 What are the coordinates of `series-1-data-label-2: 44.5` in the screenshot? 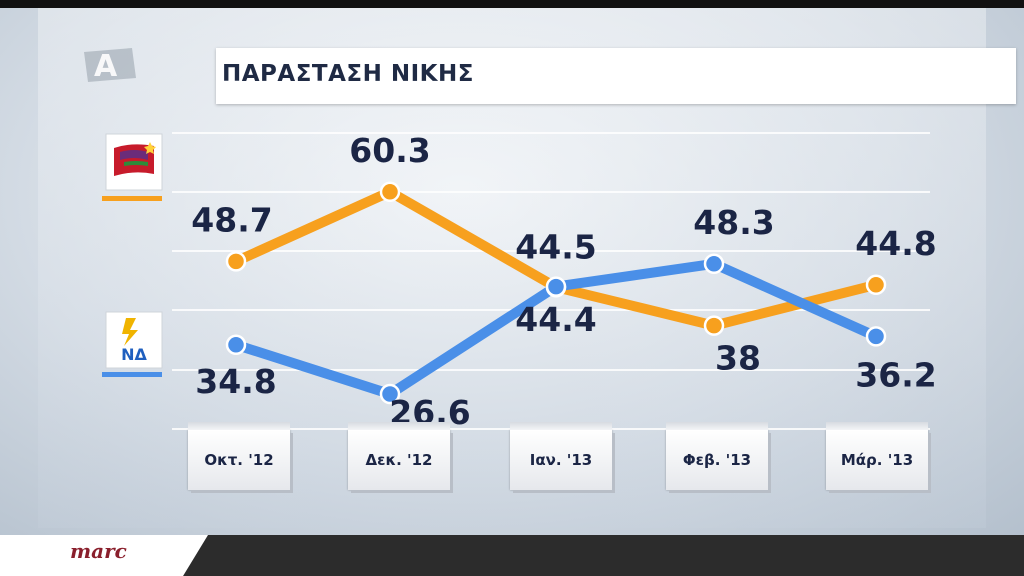 It's located at (555, 247).